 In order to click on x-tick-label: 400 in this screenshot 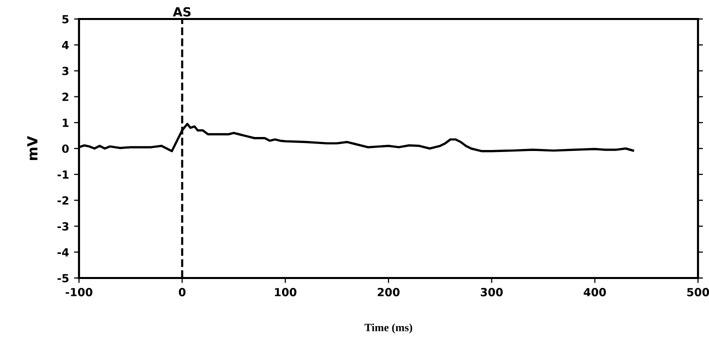, I will do `click(595, 292)`.